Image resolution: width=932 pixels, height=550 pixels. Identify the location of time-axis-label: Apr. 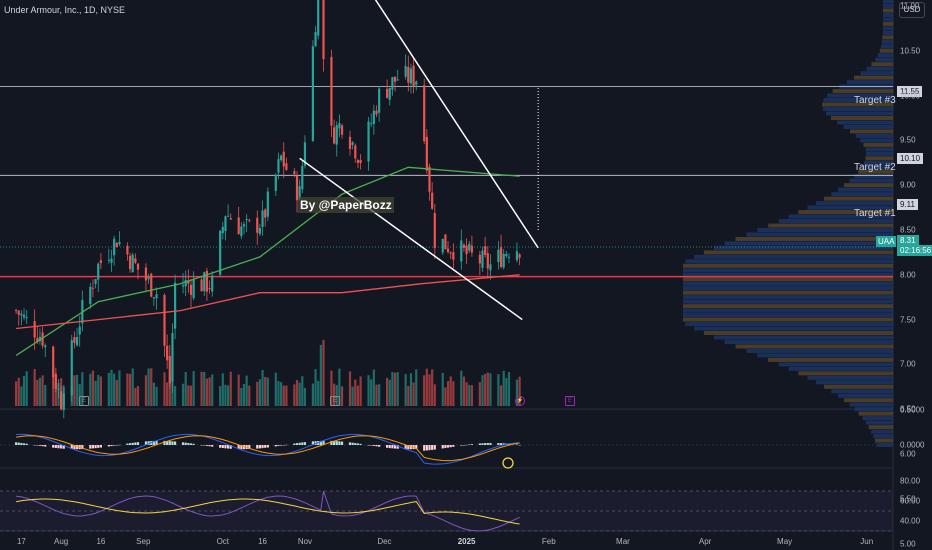
(705, 541).